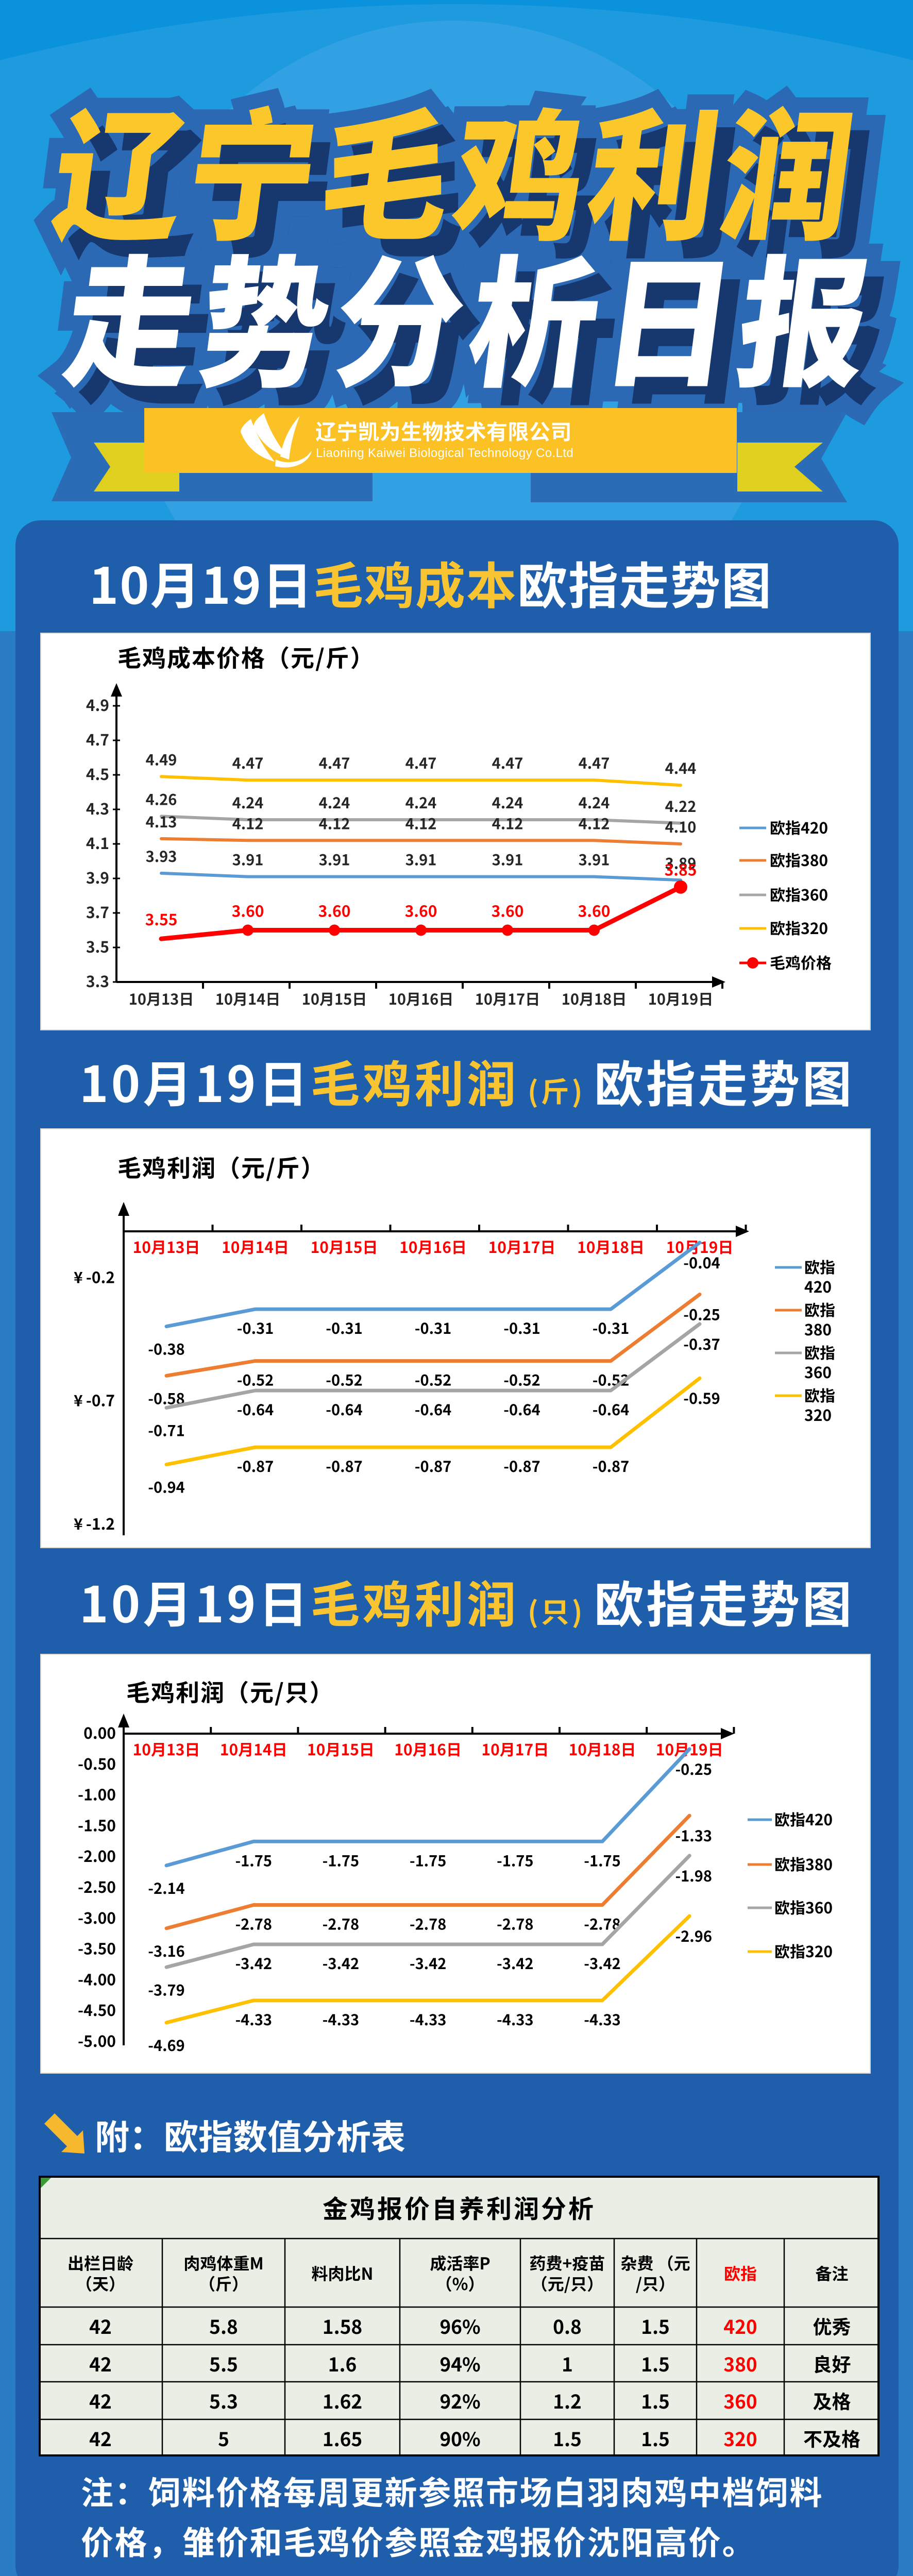 Image resolution: width=913 pixels, height=2576 pixels. What do you see at coordinates (97, 1886) in the screenshot?
I see `svg-text: -2.50` at bounding box center [97, 1886].